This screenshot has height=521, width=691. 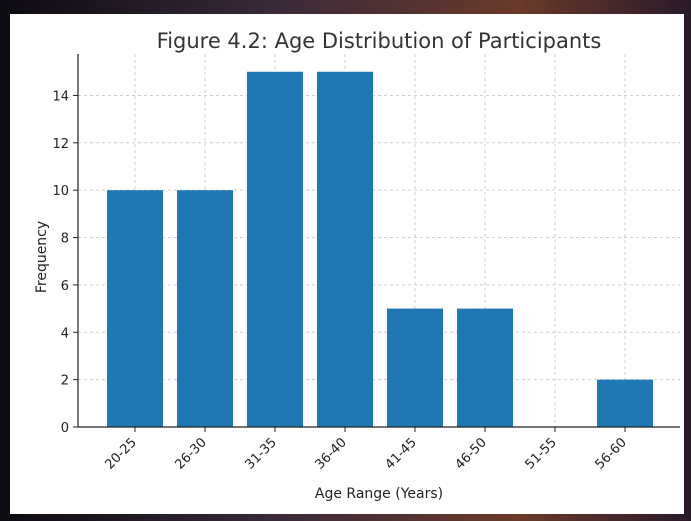 What do you see at coordinates (60, 262) in the screenshot?
I see `y-tick-labels: 0 2 4 6 8 10 12 14` at bounding box center [60, 262].